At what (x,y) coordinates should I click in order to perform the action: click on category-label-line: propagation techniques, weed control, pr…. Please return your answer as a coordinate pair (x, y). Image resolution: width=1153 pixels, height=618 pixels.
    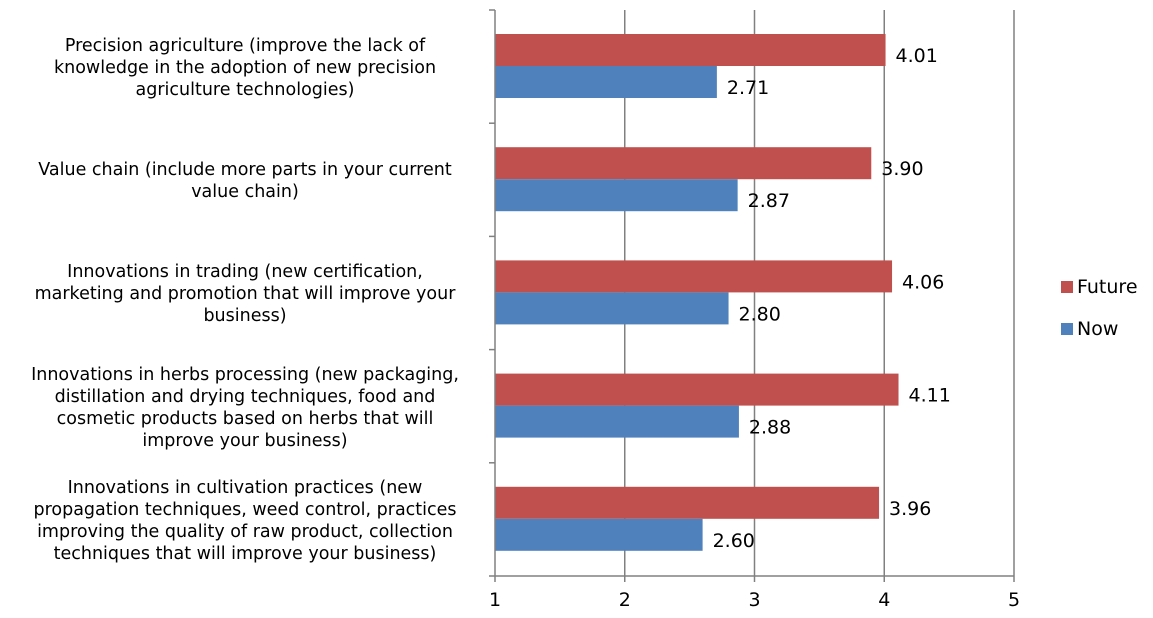
    Looking at the image, I should click on (245, 509).